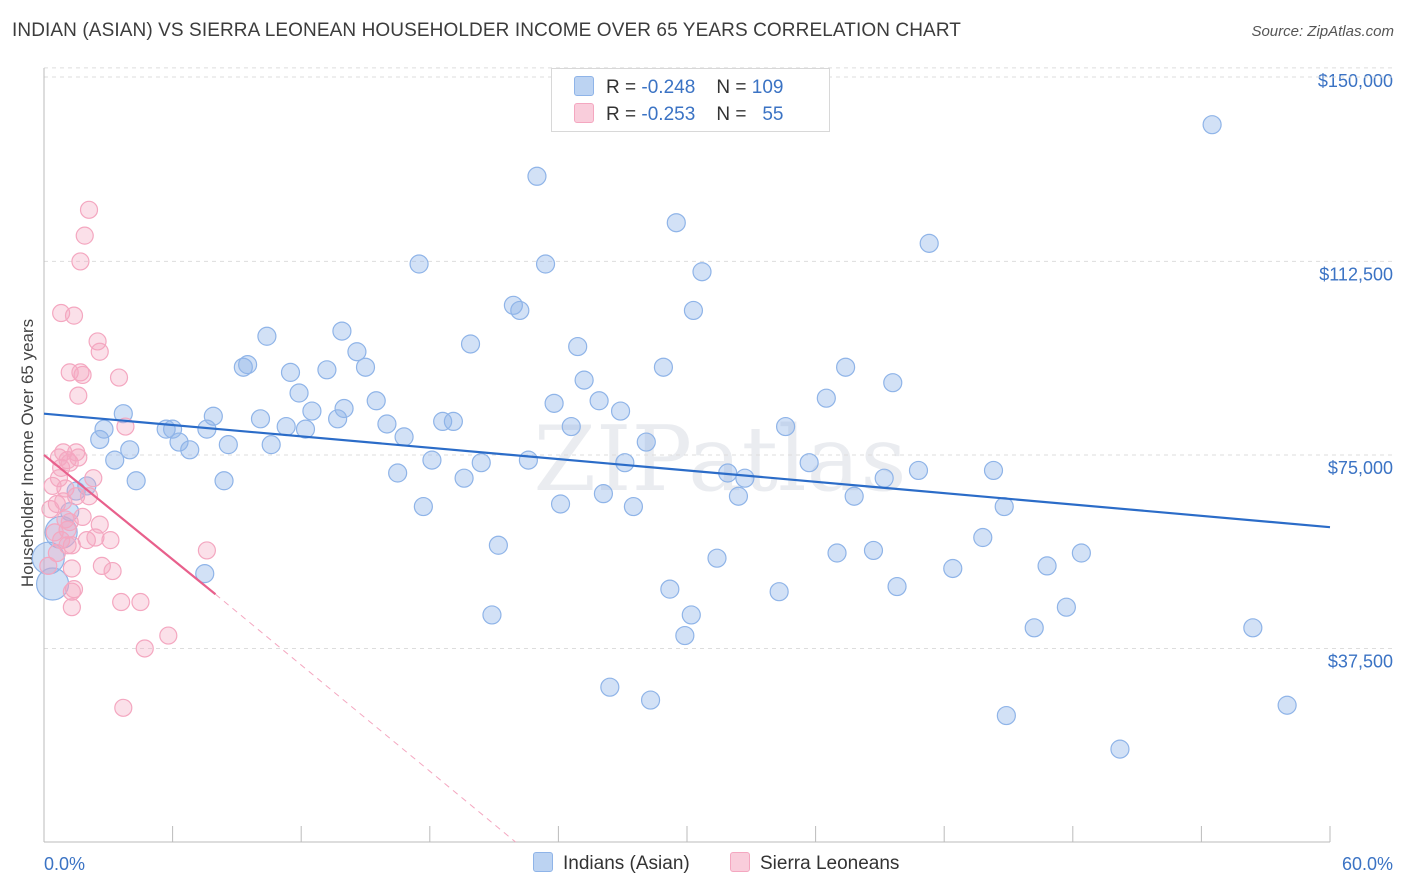 This screenshot has height=892, width=1406. What do you see at coordinates (611, 863) in the screenshot?
I see `bottom-legend-indians: Indians (Asian)` at bounding box center [611, 863].